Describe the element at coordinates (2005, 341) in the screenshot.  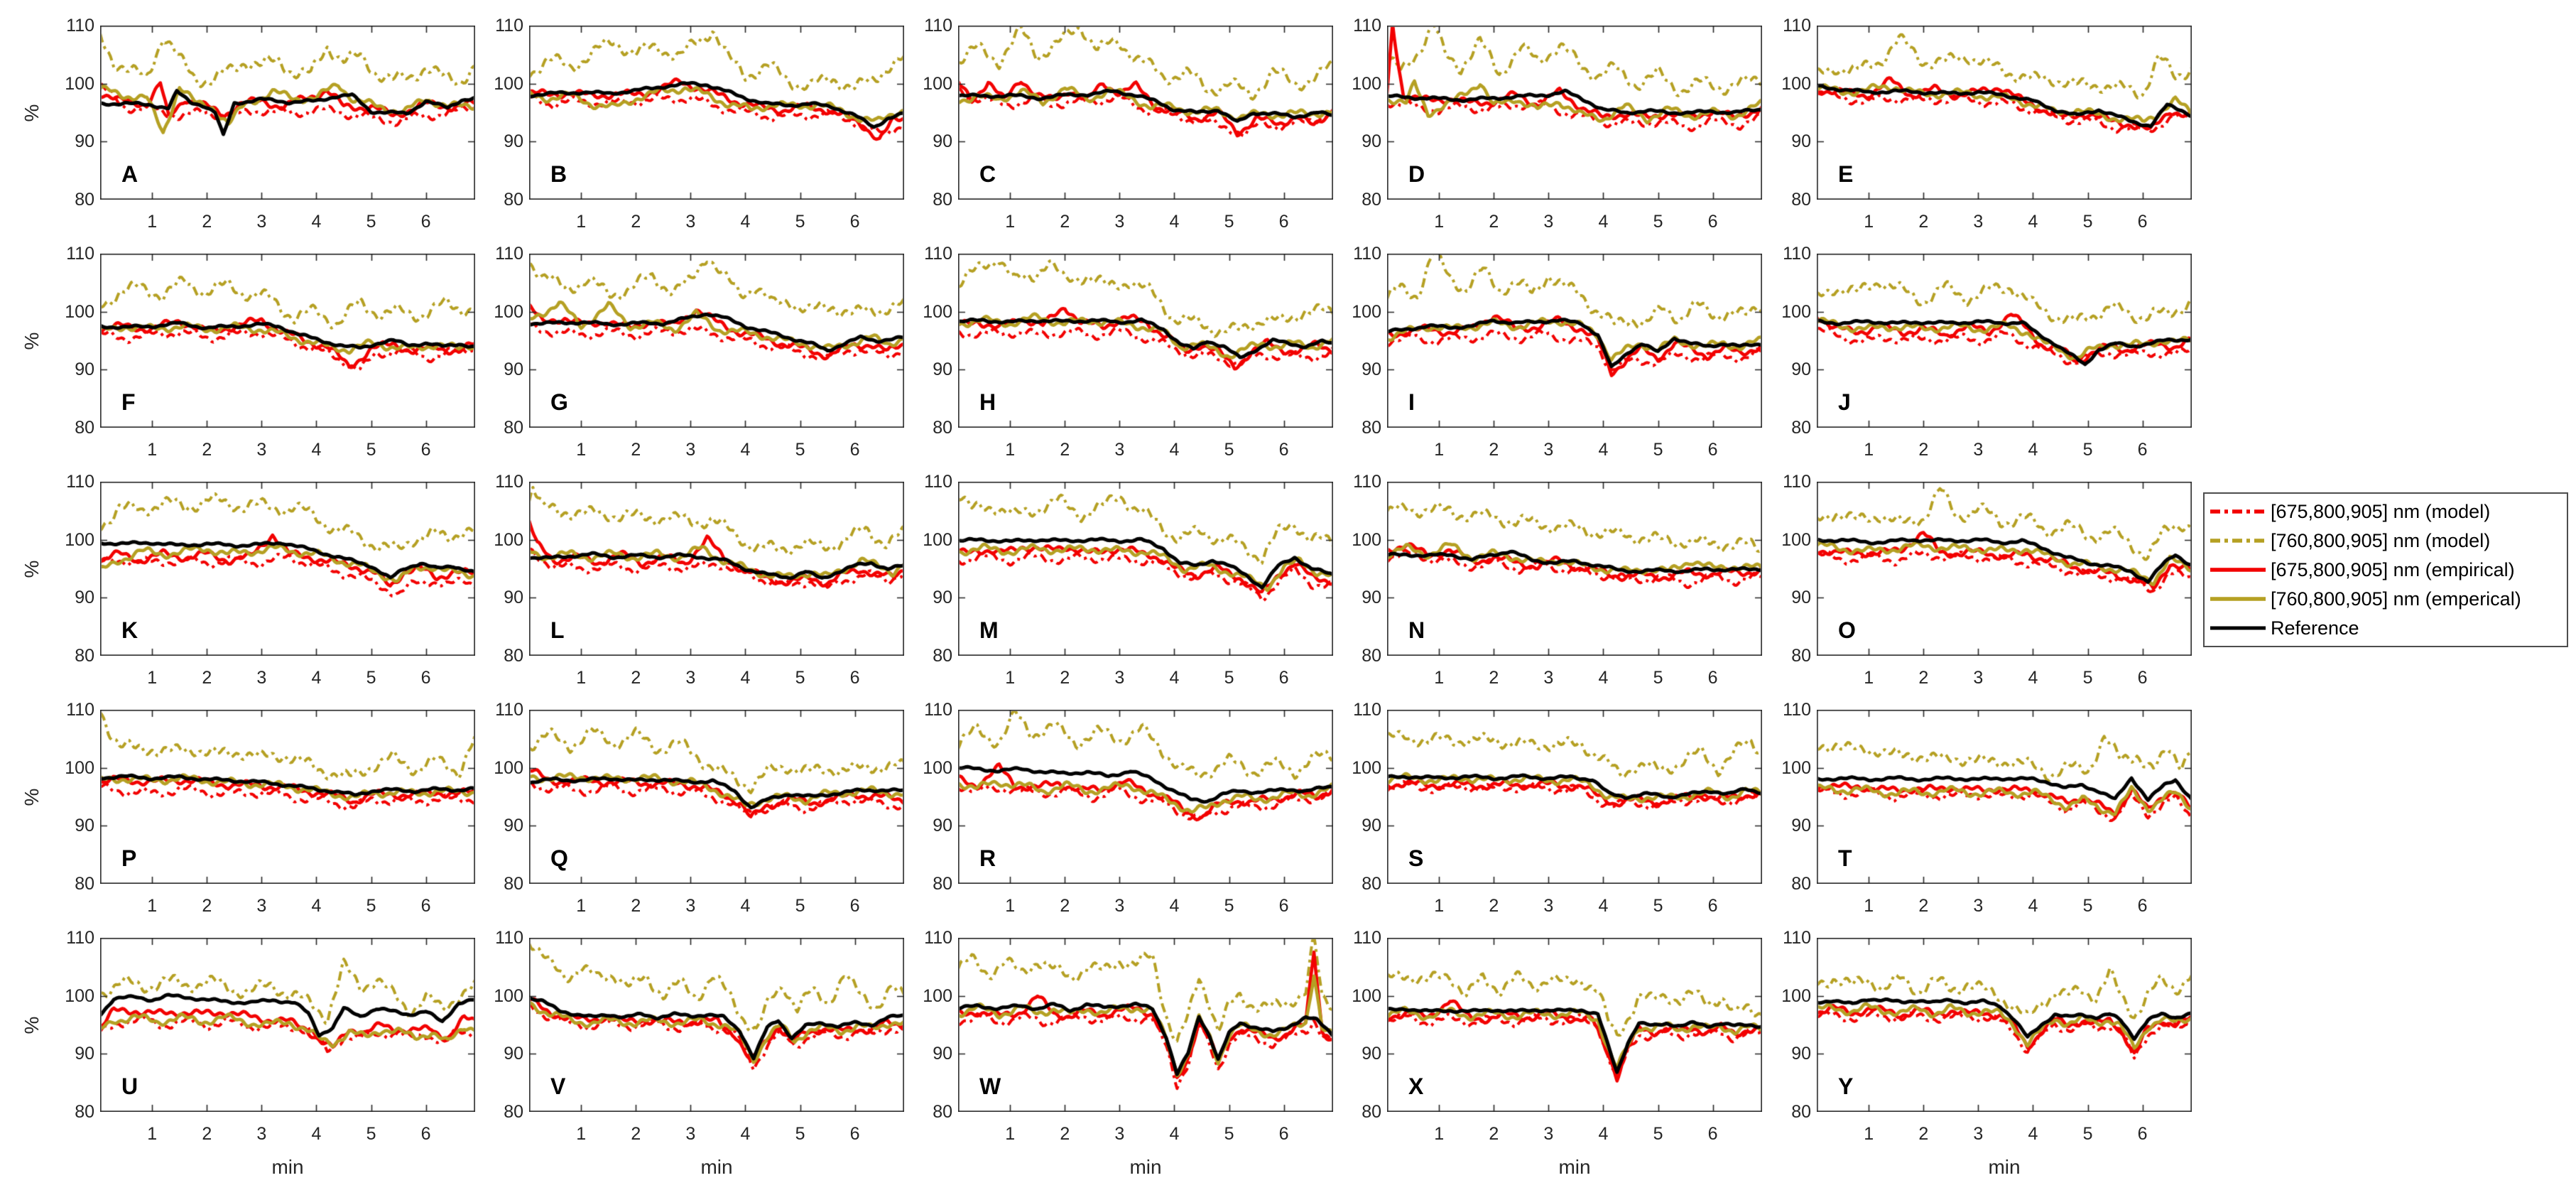
I see `chart-panel-J` at that location.